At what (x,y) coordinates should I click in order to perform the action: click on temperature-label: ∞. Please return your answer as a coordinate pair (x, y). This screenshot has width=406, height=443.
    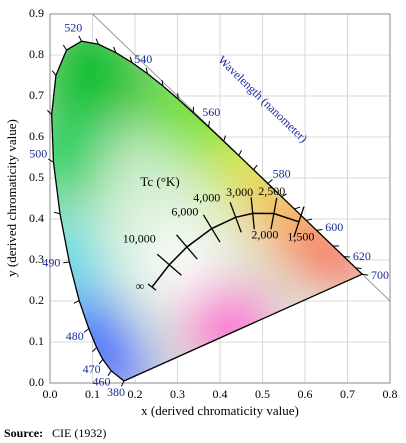
    Looking at the image, I should click on (140, 286).